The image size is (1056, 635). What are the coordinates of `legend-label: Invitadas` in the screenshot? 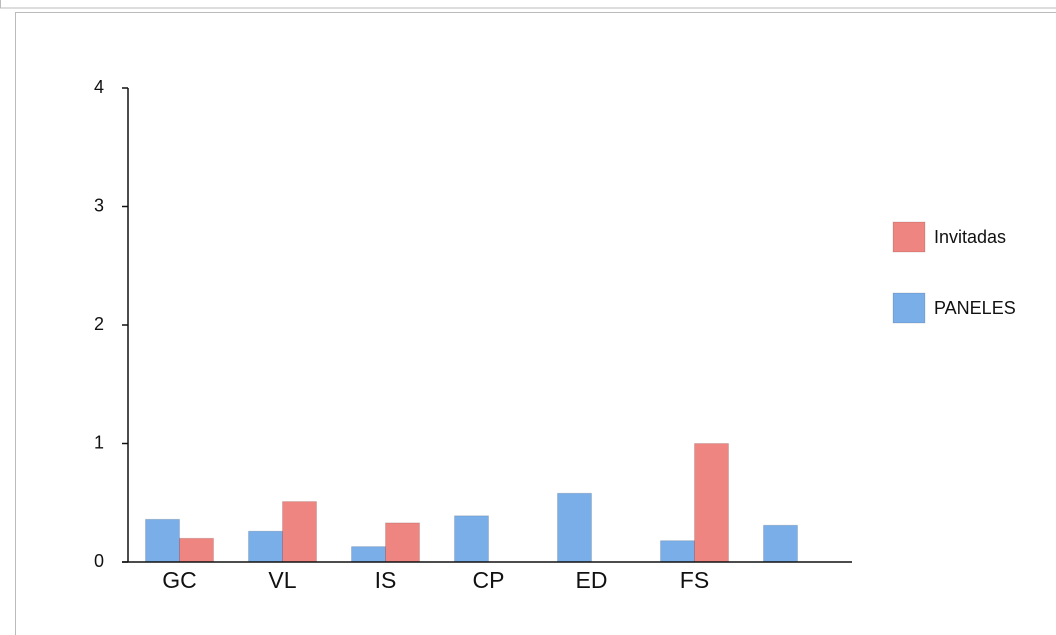 It's located at (970, 237).